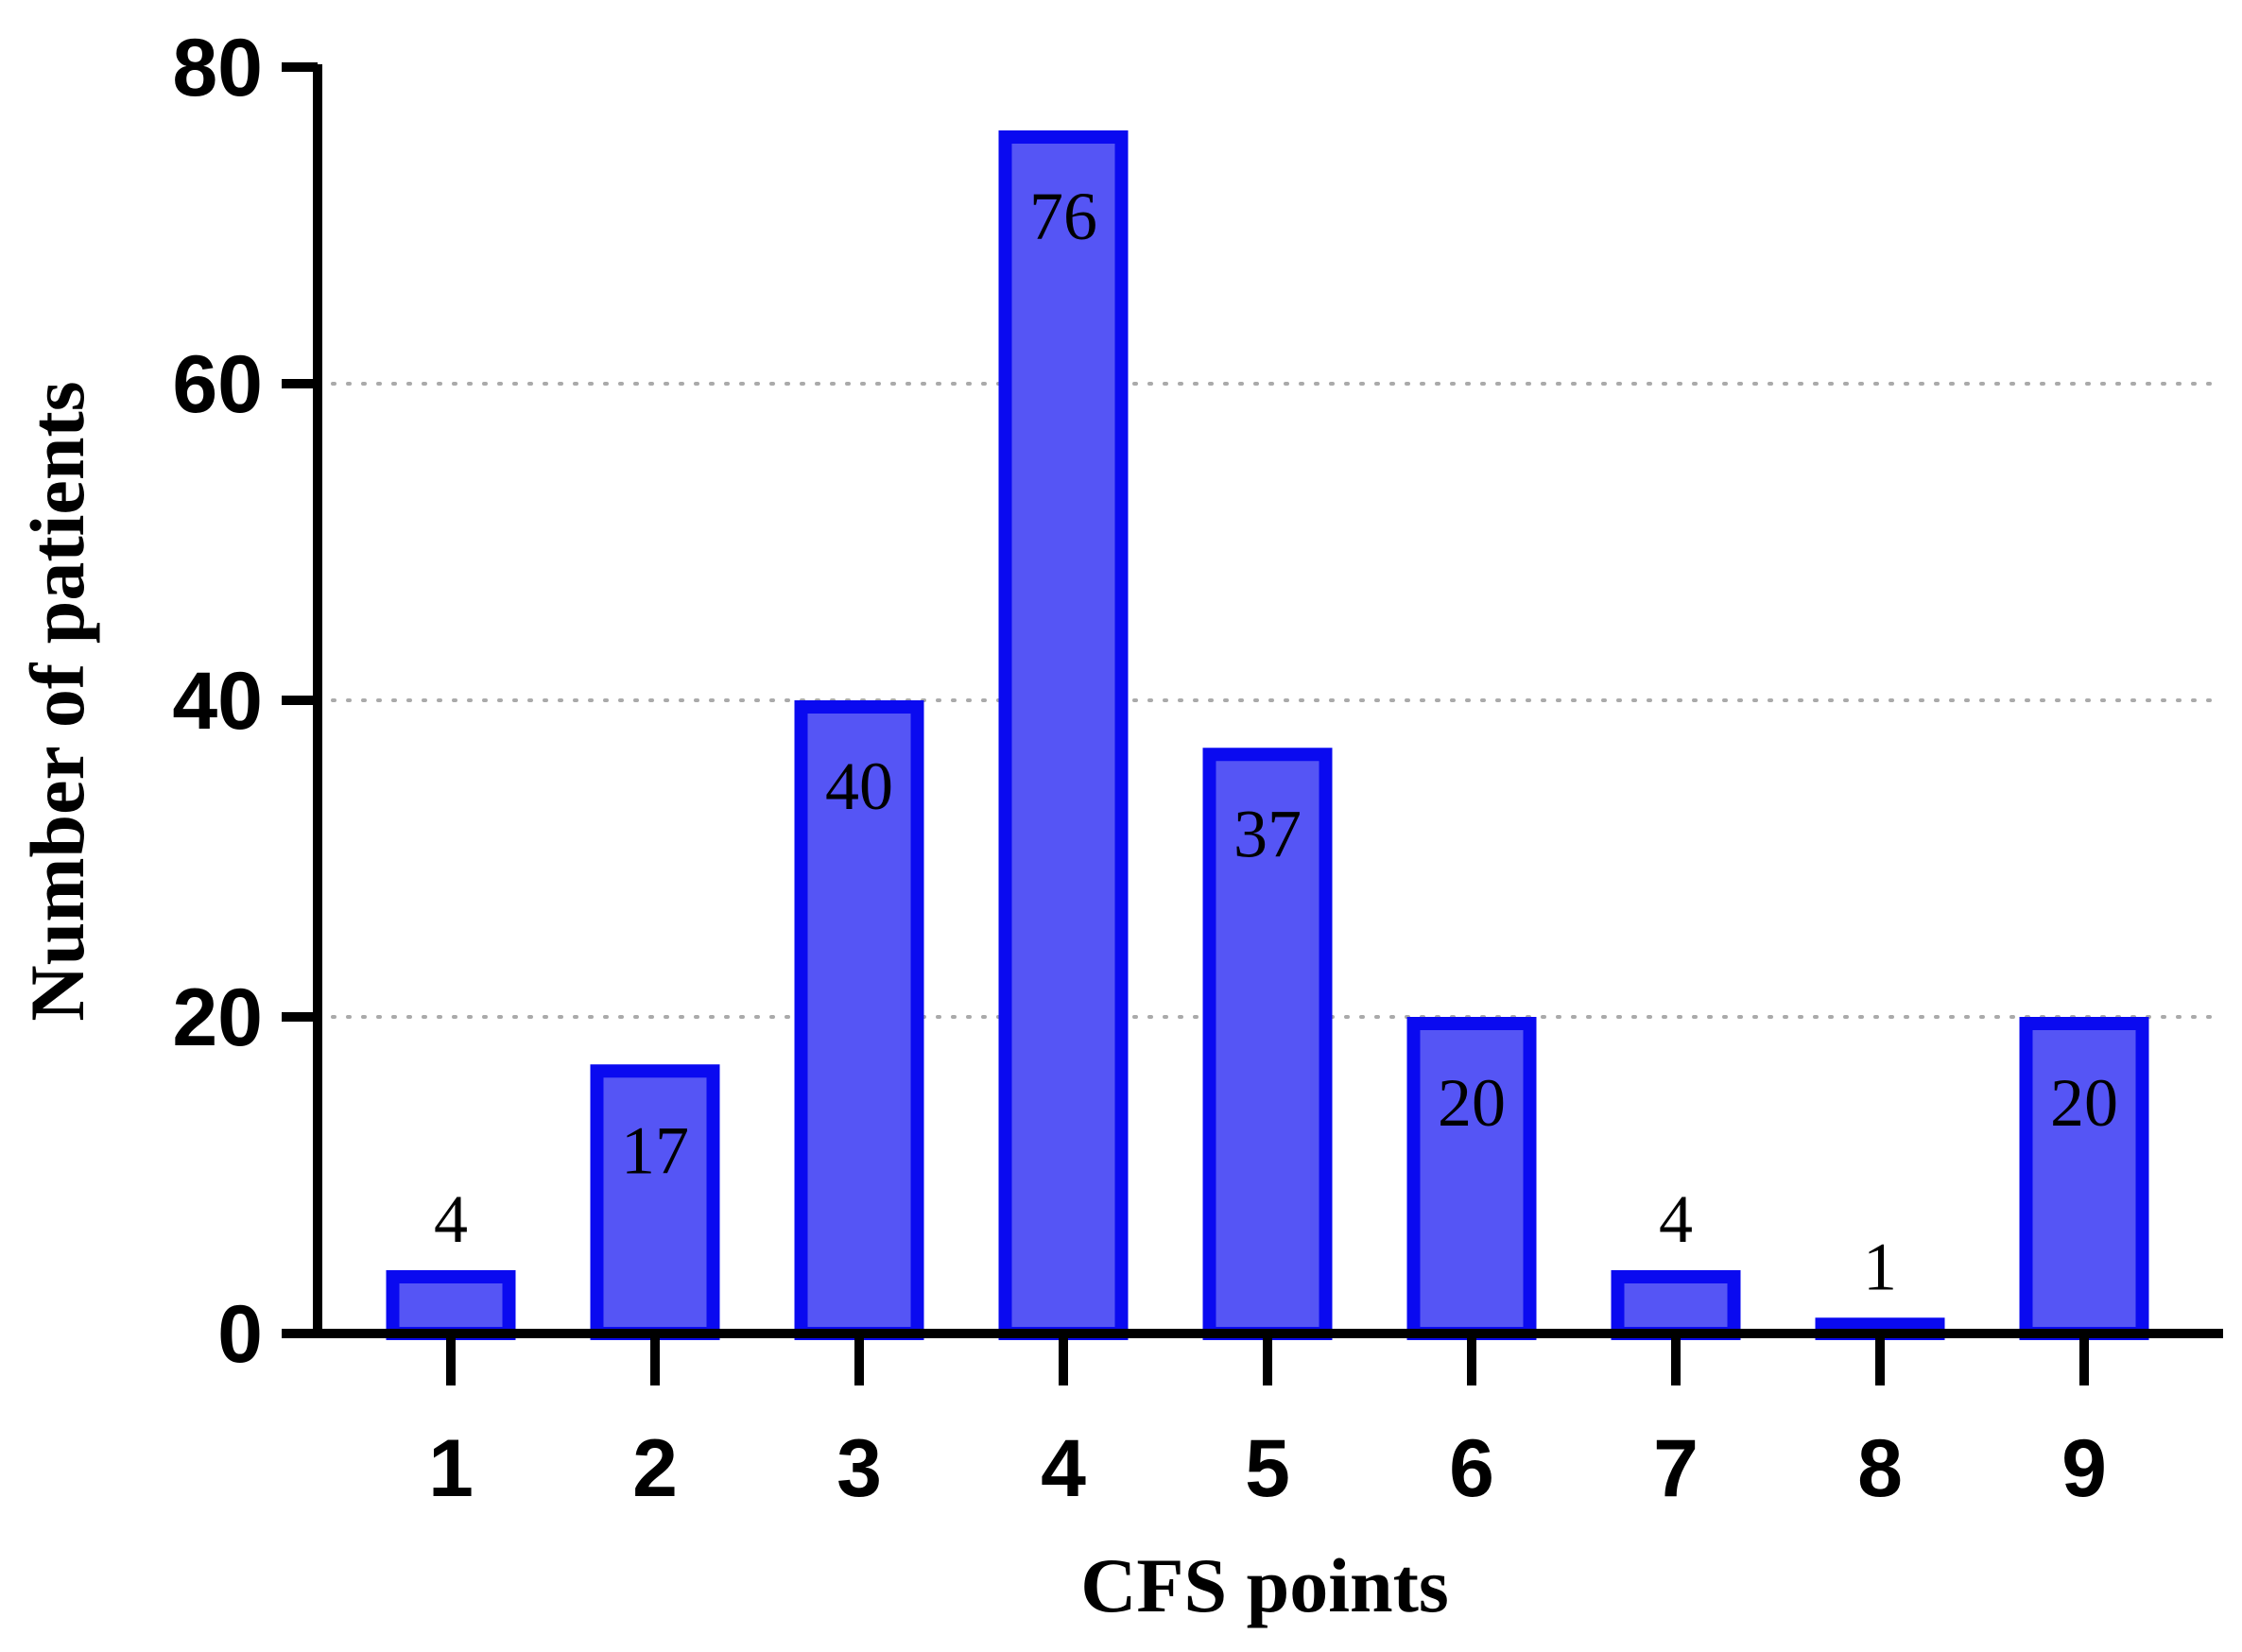  Describe the element at coordinates (217, 1017) in the screenshot. I see `y-tick-label-20: 20` at that location.